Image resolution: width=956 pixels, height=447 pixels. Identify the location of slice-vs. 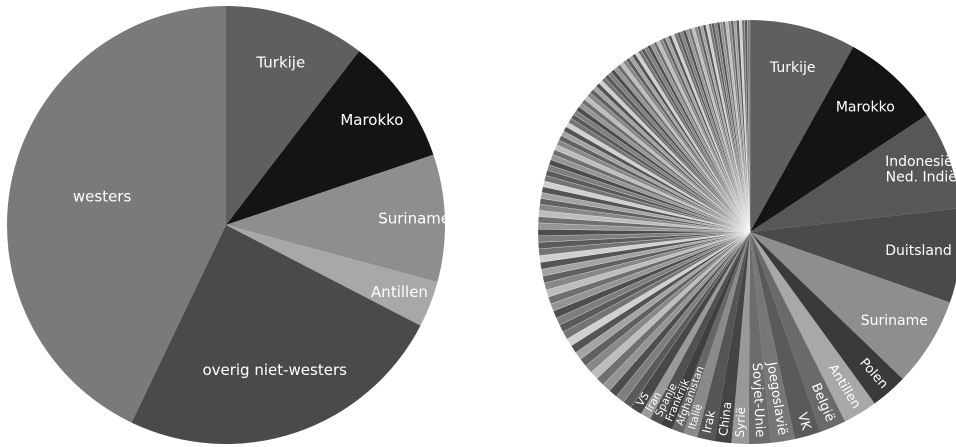
(690, 323).